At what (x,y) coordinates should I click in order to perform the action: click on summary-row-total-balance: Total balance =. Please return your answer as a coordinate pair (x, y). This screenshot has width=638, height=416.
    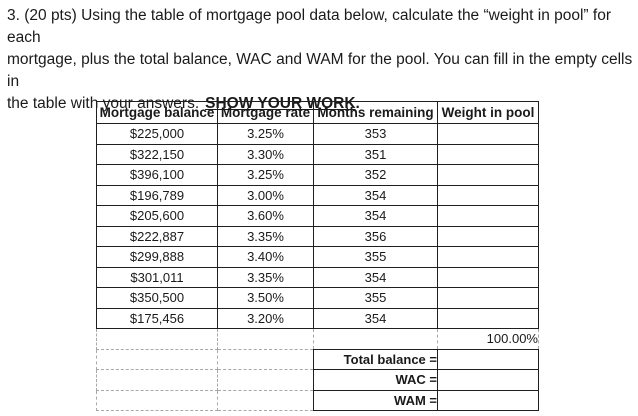
    Looking at the image, I should click on (317, 359).